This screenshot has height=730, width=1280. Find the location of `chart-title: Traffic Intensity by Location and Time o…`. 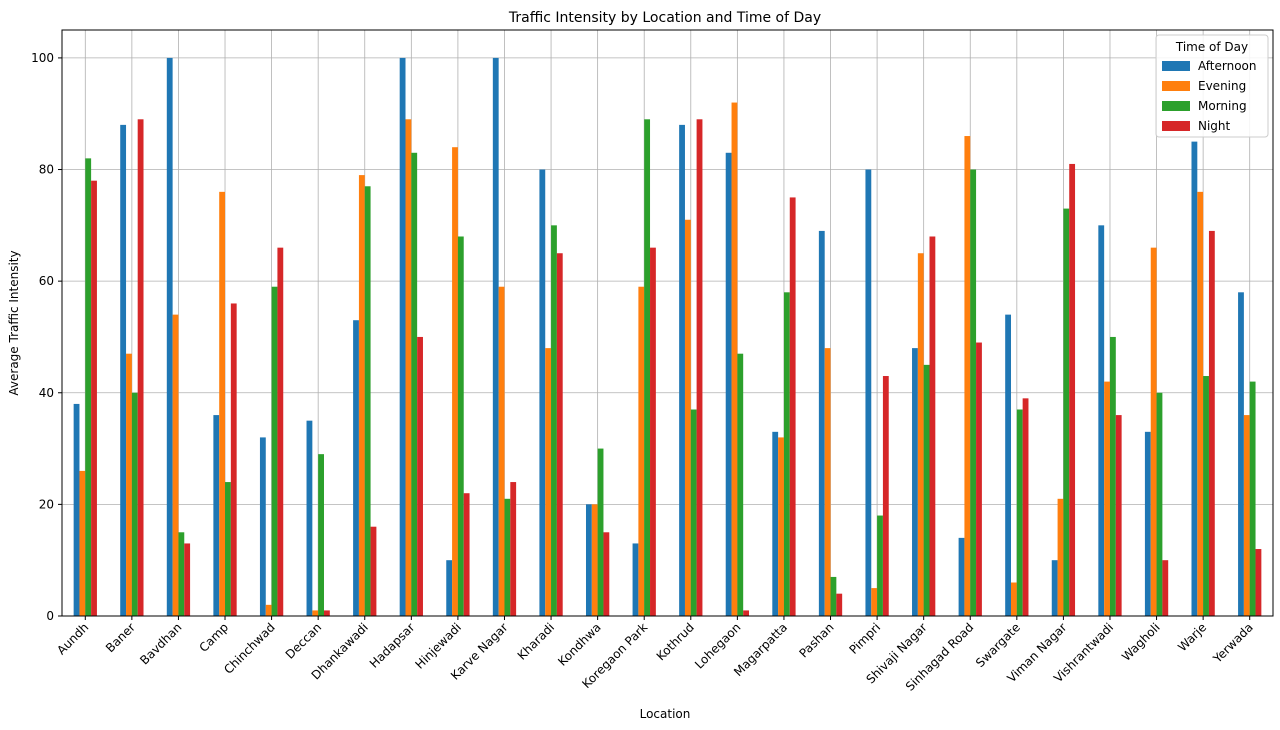

chart-title: Traffic Intensity by Location and Time o… is located at coordinates (664, 18).